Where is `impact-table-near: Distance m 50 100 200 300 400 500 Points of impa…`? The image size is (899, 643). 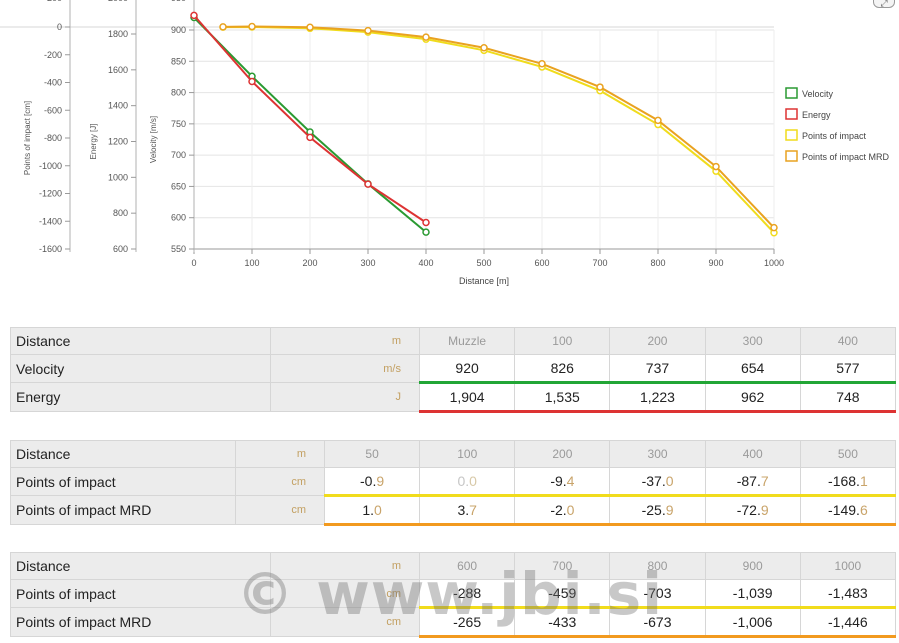
impact-table-near: Distance m 50 100 200 300 400 500 Points of impa… is located at coordinates (453, 483).